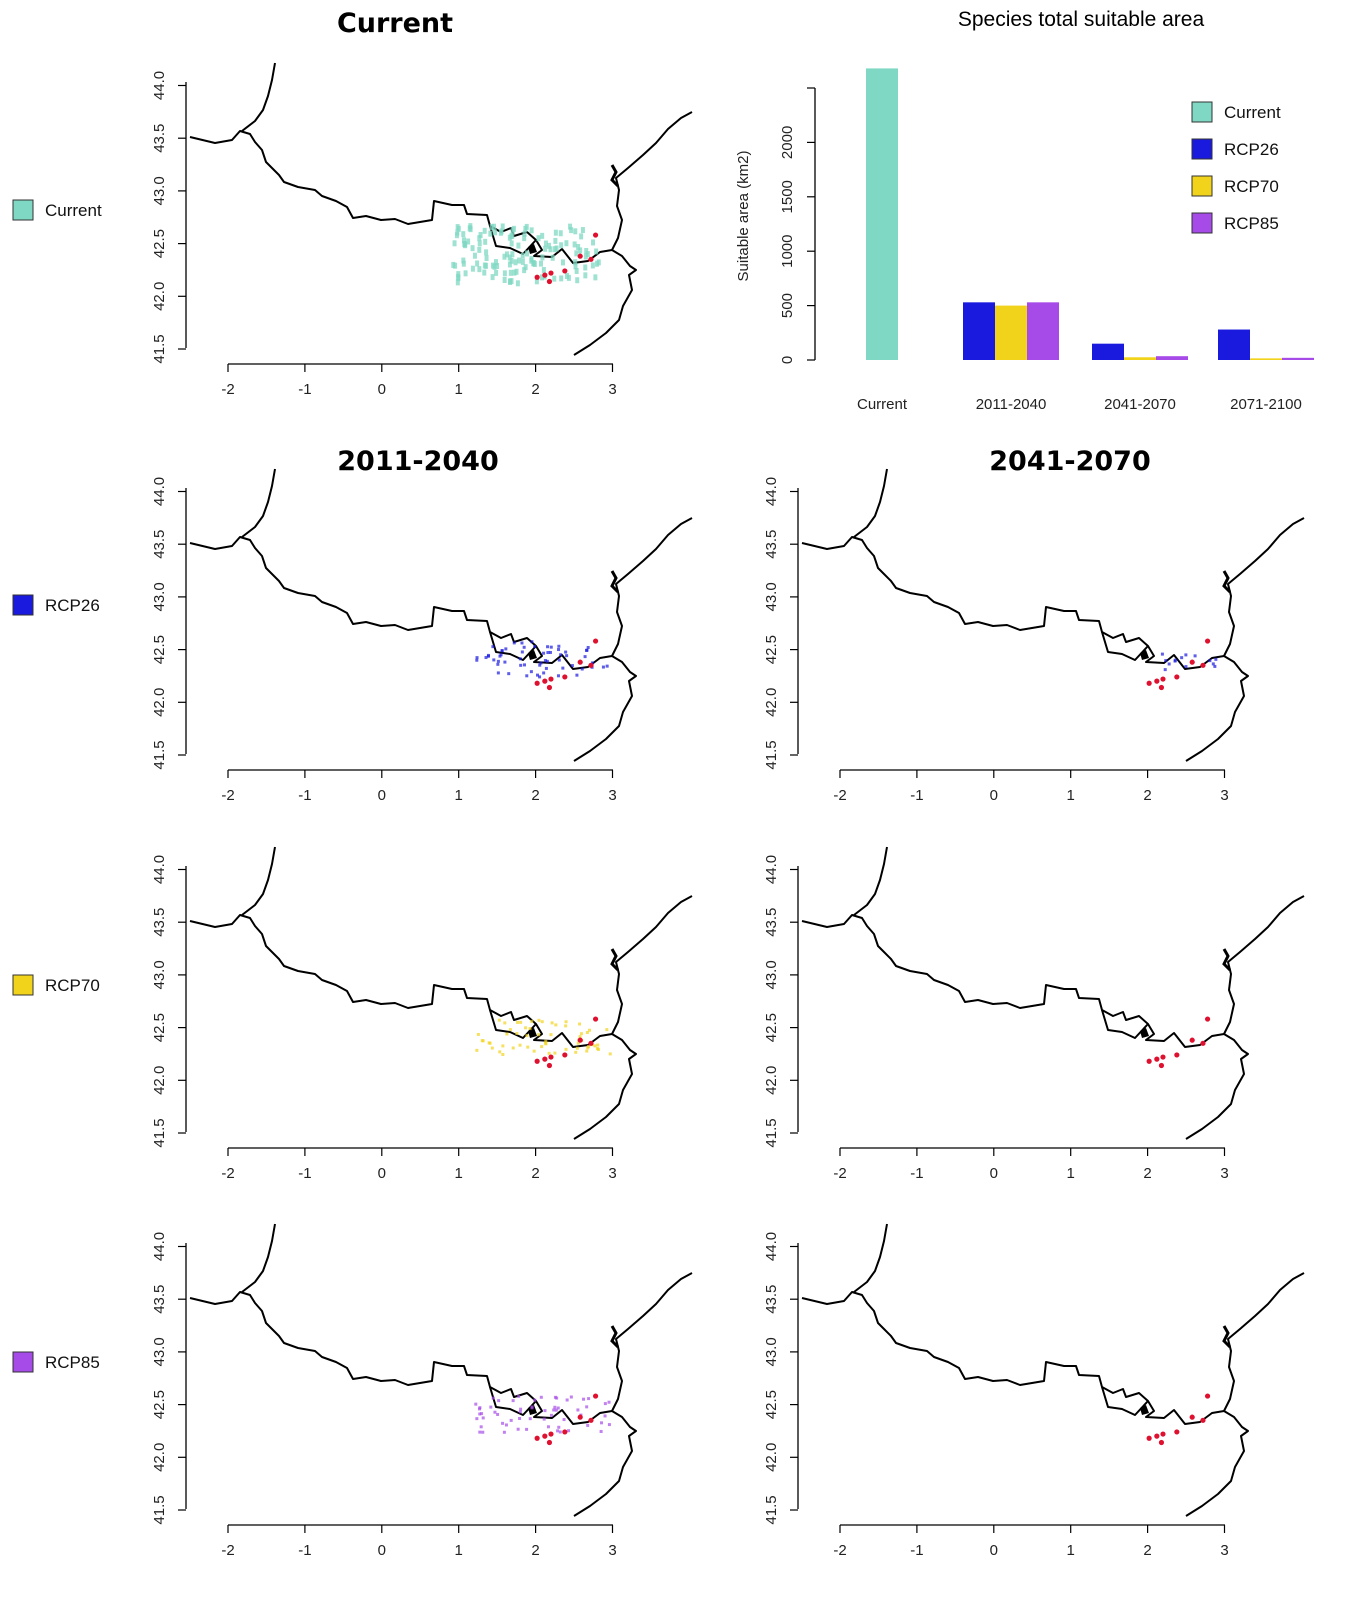  Describe the element at coordinates (979, 331) in the screenshot. I see `bar-rcp26-2011-2040` at that location.